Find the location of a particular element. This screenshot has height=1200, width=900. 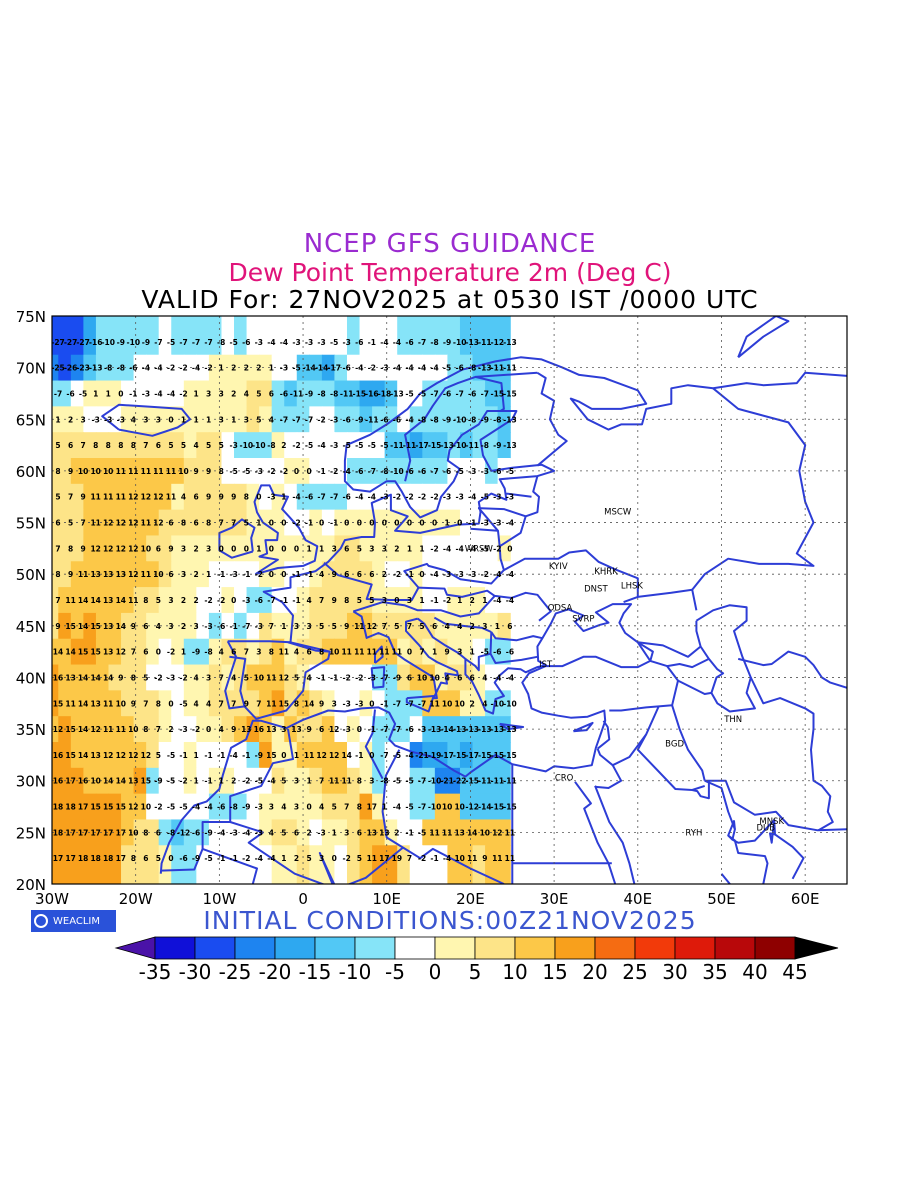

station-value: -15 is located at coordinates (485, 755).